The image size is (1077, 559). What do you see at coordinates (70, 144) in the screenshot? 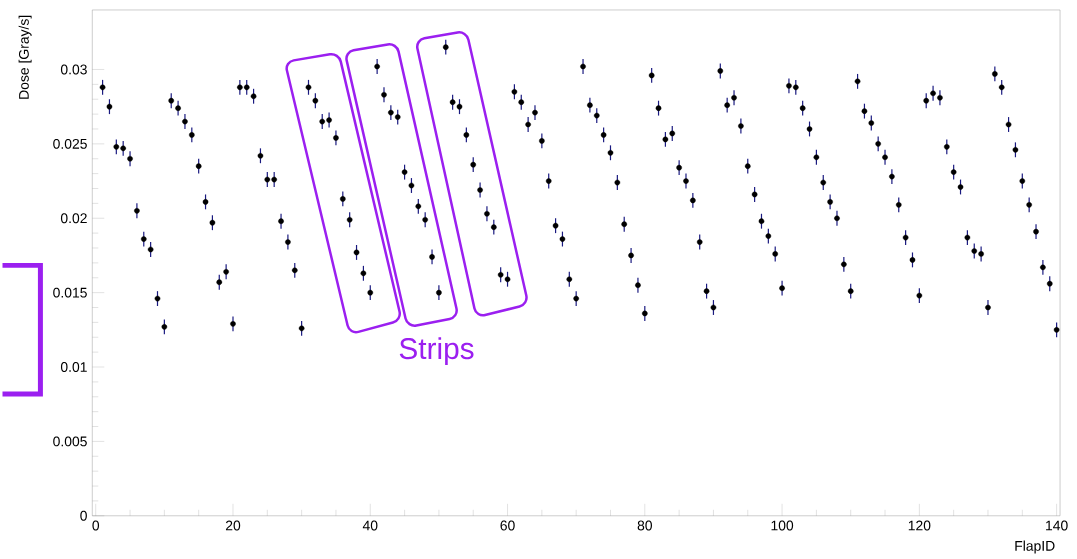
I see `y-tick-label: 0.025` at bounding box center [70, 144].